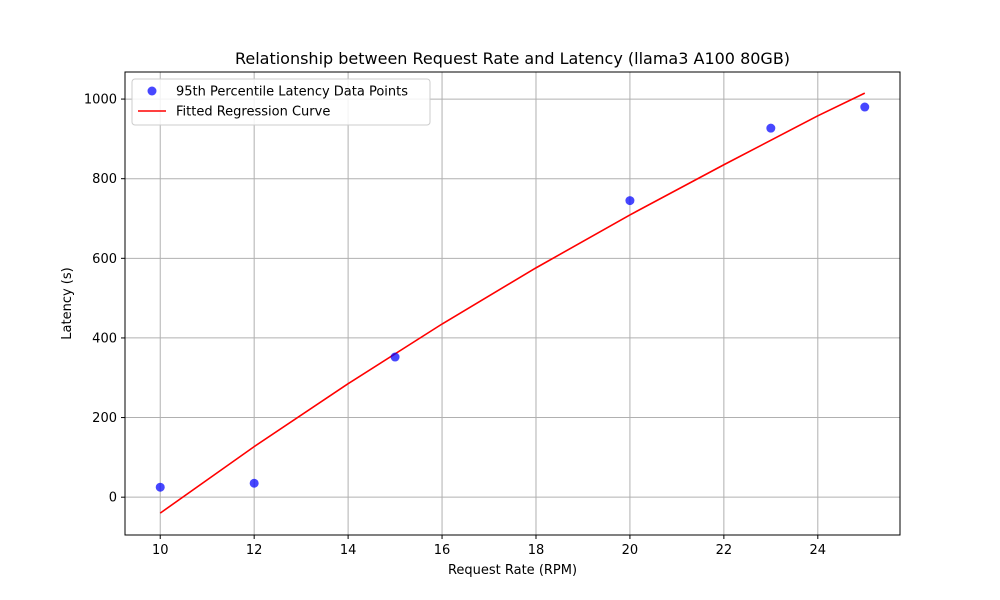 Image resolution: width=1000 pixels, height=600 pixels. Describe the element at coordinates (442, 550) in the screenshot. I see `x-tick-label: 16` at that location.